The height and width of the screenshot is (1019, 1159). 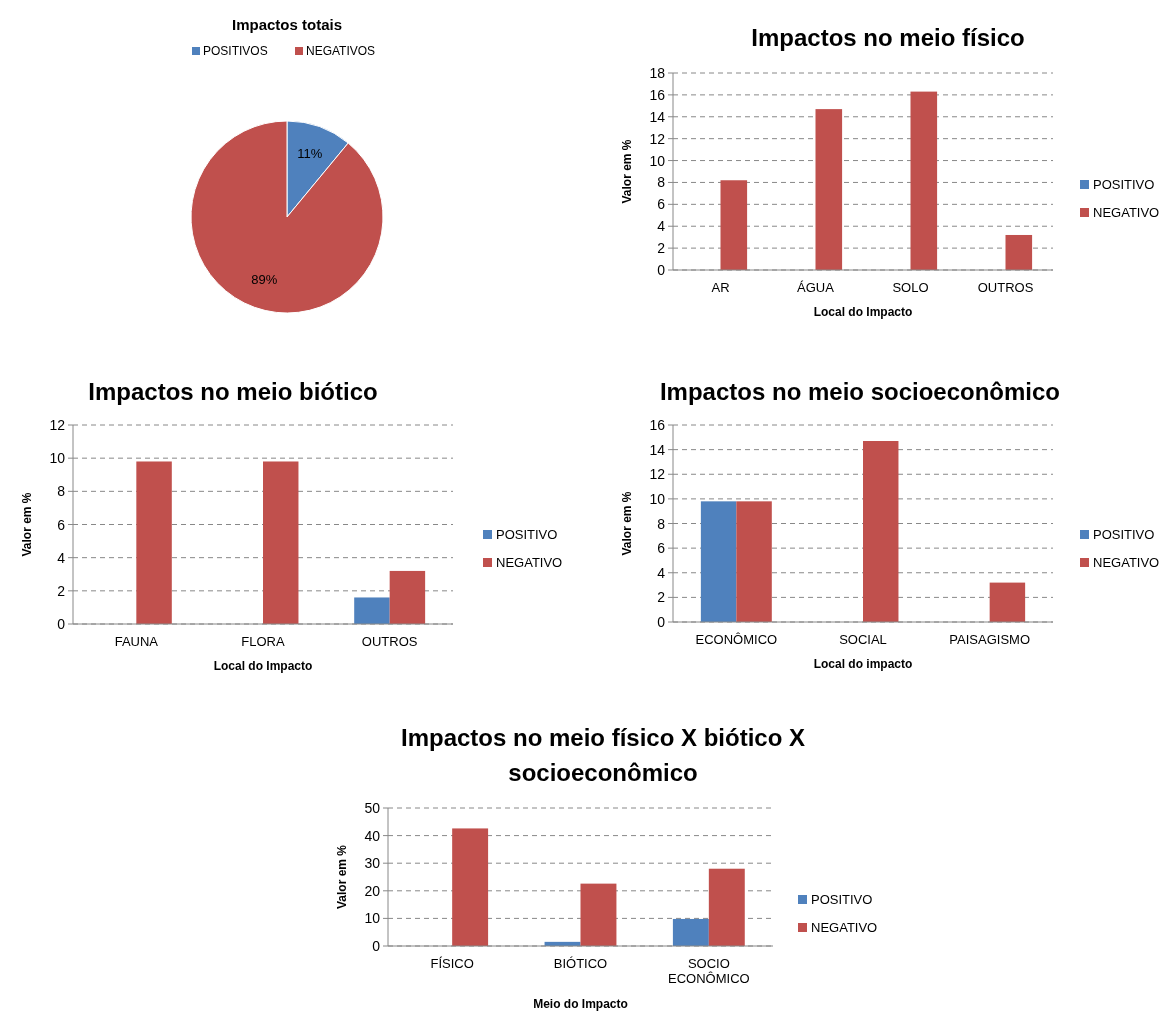 What do you see at coordinates (888, 37) in the screenshot?
I see `chart-title: Impactos no meio físico` at bounding box center [888, 37].